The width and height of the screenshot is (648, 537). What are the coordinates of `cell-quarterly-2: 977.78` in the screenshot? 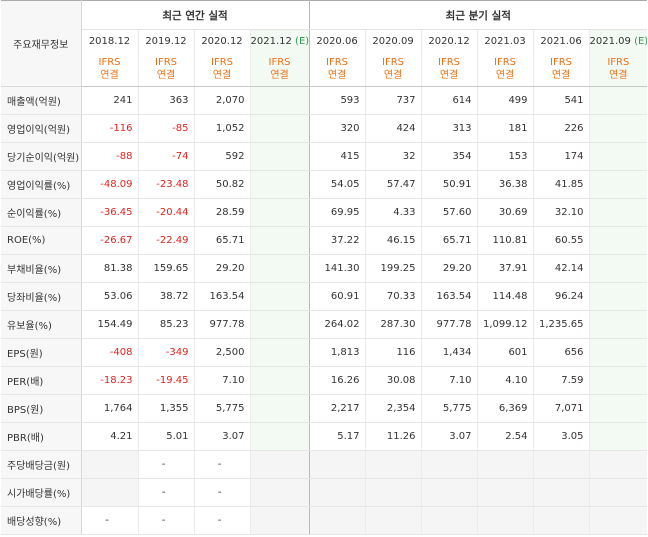 It's located at (449, 324).